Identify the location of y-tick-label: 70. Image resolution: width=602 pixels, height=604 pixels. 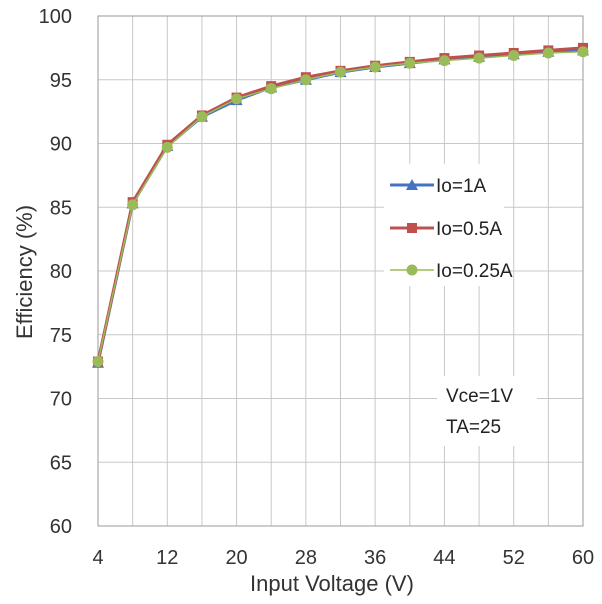
(61, 400).